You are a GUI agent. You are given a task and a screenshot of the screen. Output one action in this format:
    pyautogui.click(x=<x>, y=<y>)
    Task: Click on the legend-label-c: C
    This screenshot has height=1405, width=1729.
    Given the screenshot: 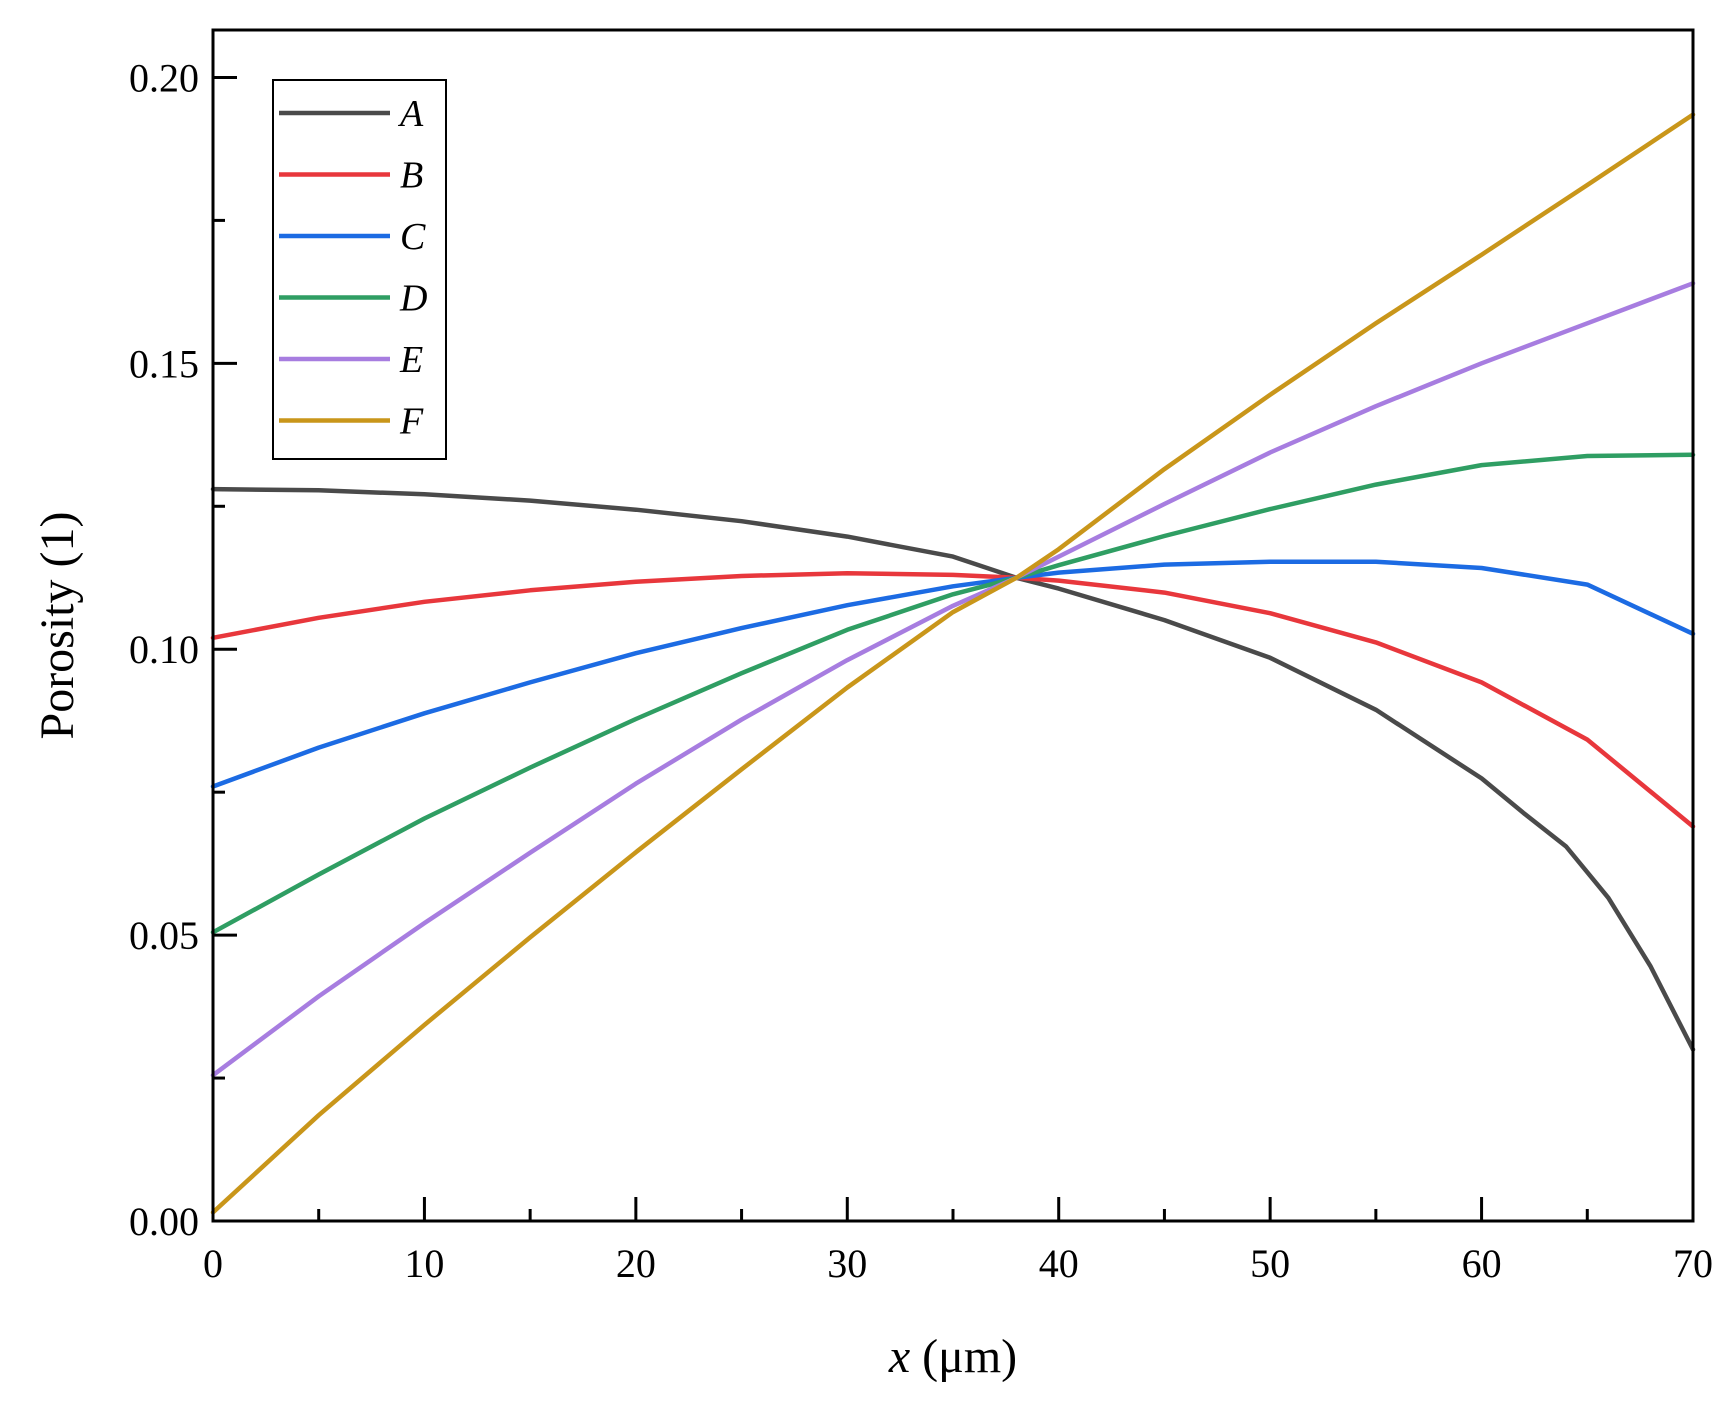 What is the action you would take?
    pyautogui.click(x=413, y=237)
    